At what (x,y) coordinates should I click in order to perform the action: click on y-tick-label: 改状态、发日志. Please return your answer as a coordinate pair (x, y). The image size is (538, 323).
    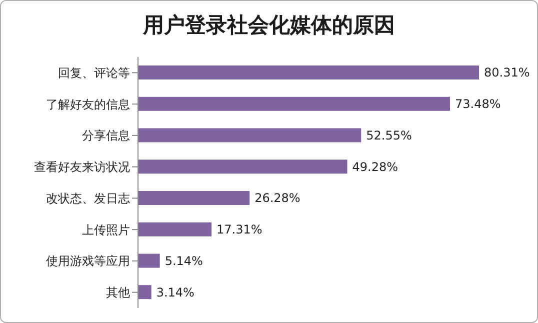
    Looking at the image, I should click on (88, 198).